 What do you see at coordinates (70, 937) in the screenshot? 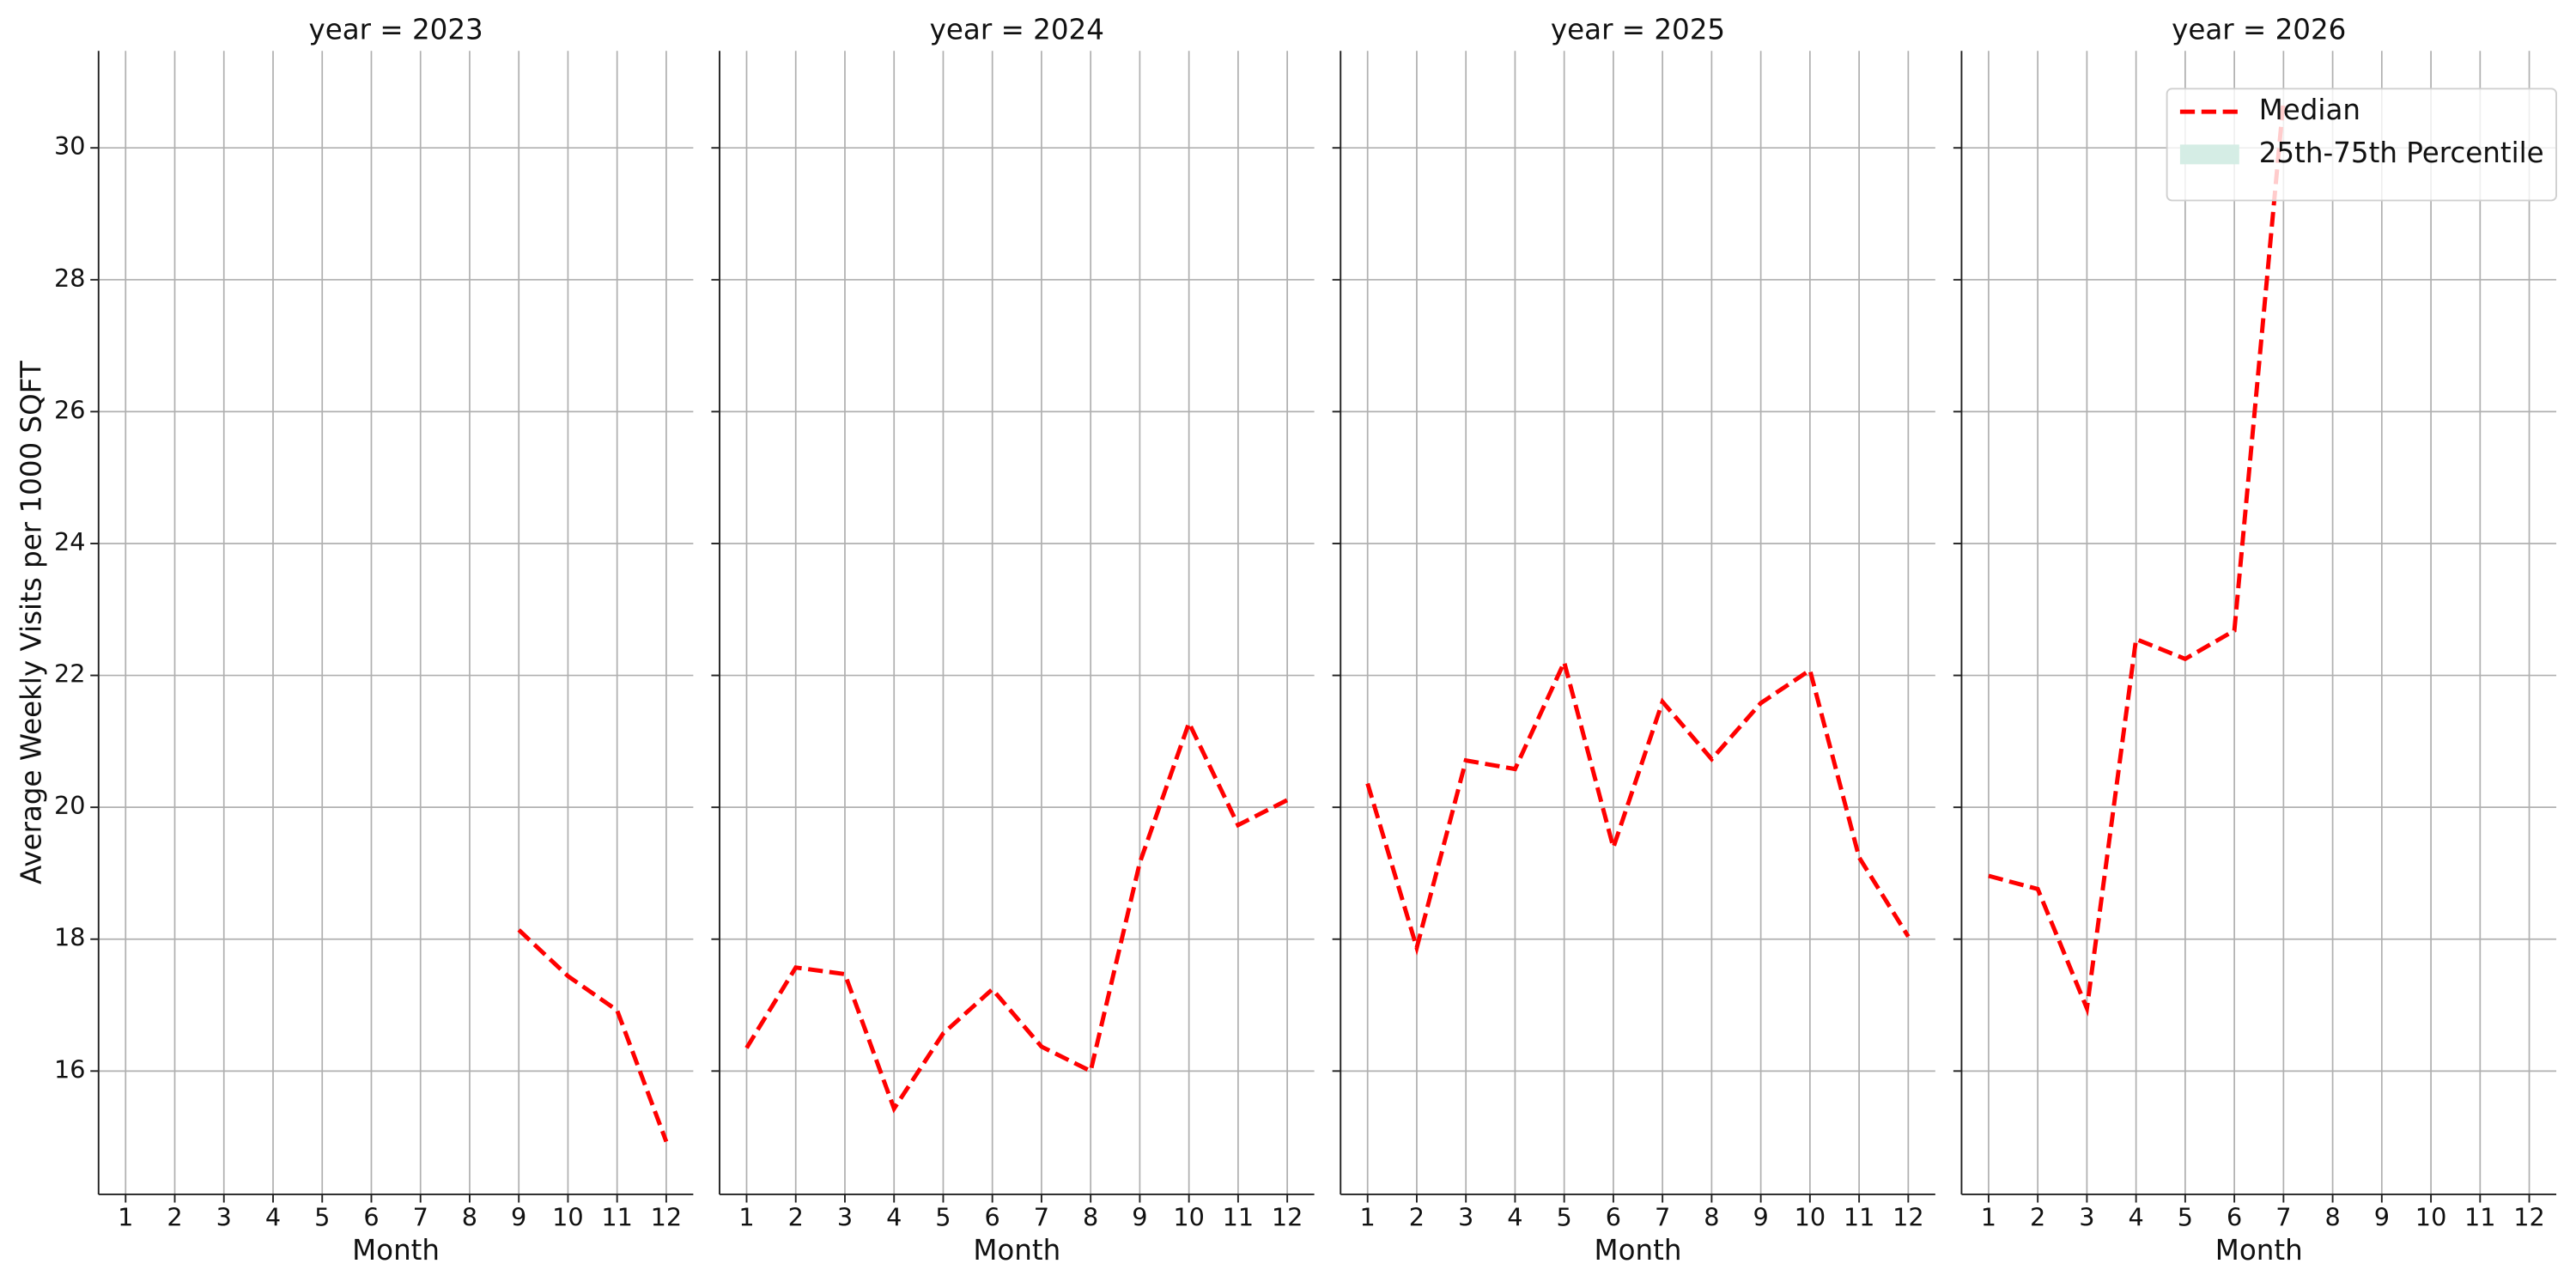
I see `y-tick-label: 18` at bounding box center [70, 937].